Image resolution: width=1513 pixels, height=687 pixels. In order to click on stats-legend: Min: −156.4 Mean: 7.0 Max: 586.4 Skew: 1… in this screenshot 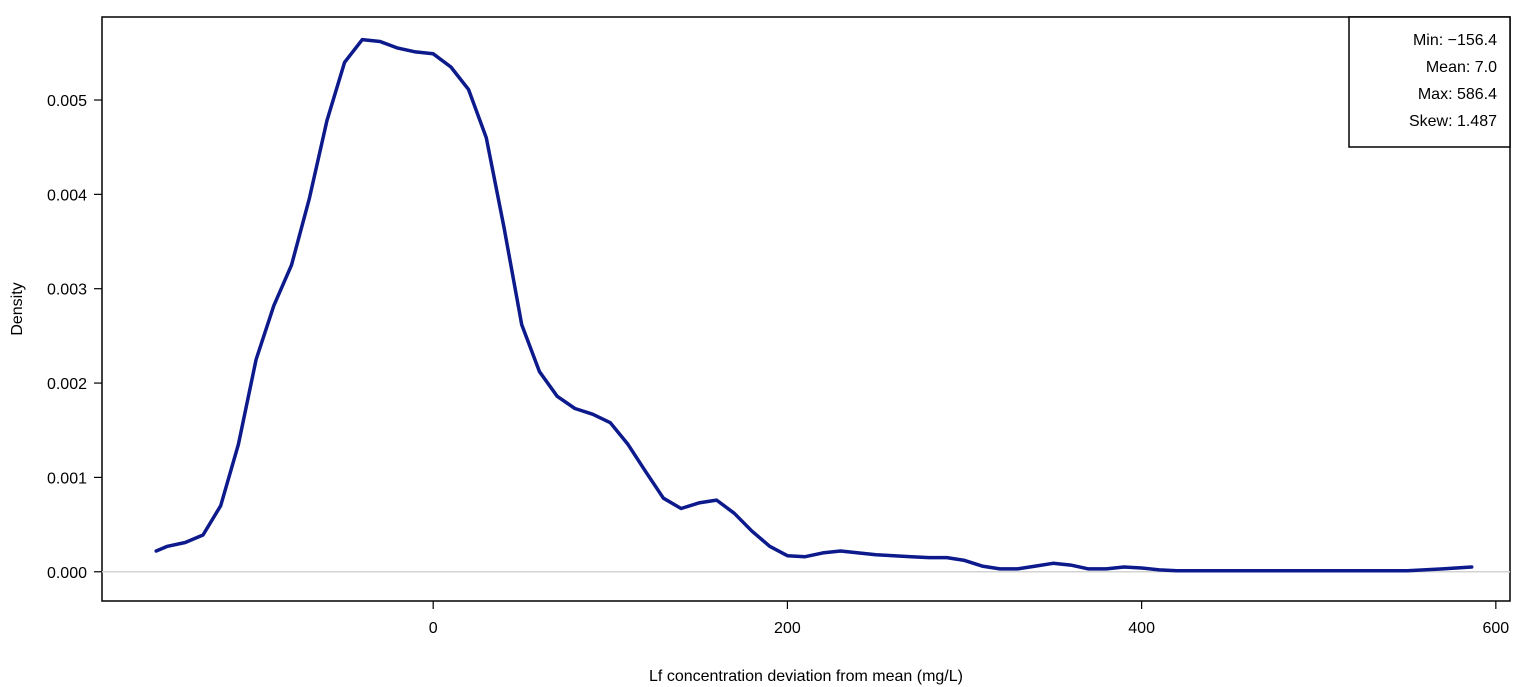, I will do `click(1429, 82)`.